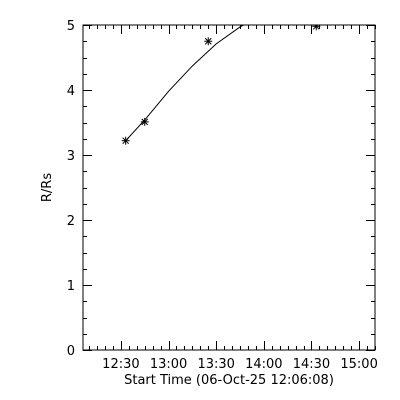 The width and height of the screenshot is (400, 400). Describe the element at coordinates (229, 380) in the screenshot. I see `x-axis-label: Start Time (06-Oct-25 12:06:08)` at that location.